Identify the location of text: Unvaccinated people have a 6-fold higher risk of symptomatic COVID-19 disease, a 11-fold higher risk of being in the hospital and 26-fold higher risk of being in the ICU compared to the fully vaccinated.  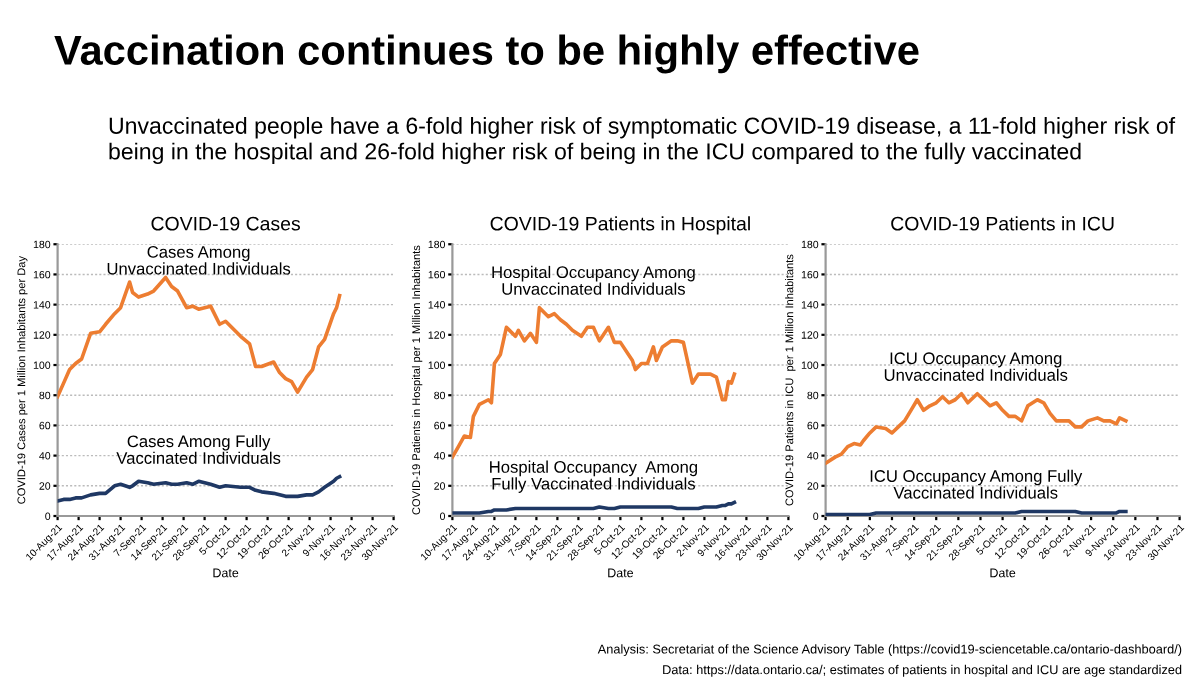
(642, 140).